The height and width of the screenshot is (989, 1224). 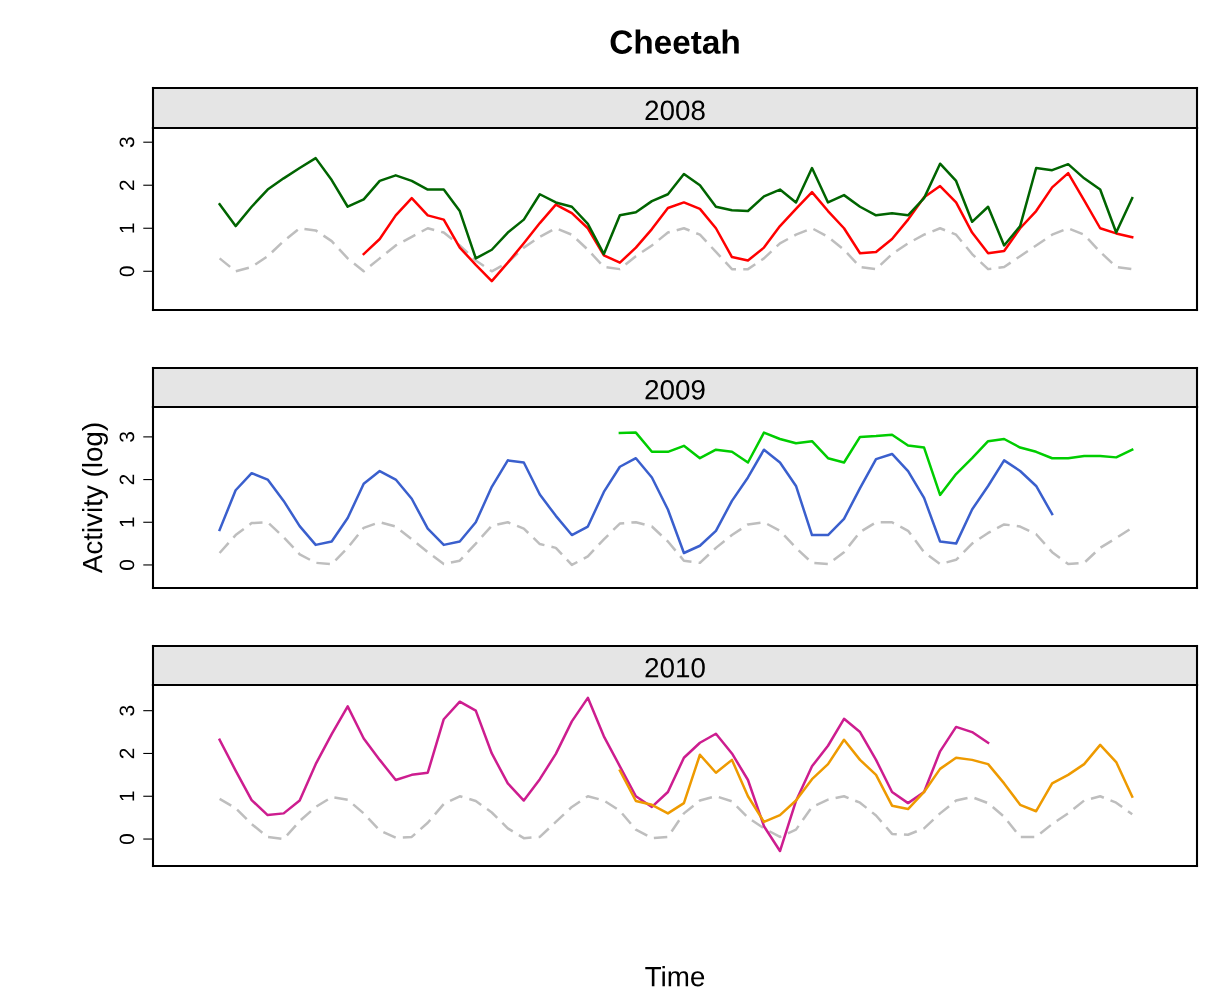 I want to click on x-axis-title: Time, so click(x=675, y=976).